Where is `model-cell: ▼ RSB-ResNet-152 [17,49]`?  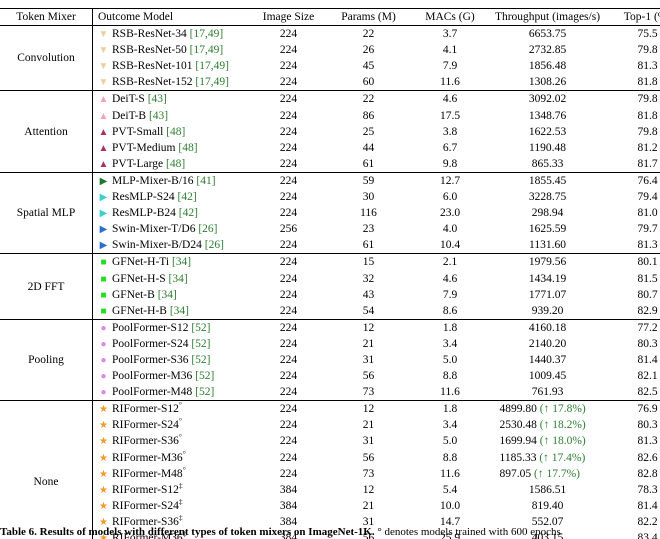 model-cell: ▼ RSB-ResNet-152 [17,49] is located at coordinates (172, 82).